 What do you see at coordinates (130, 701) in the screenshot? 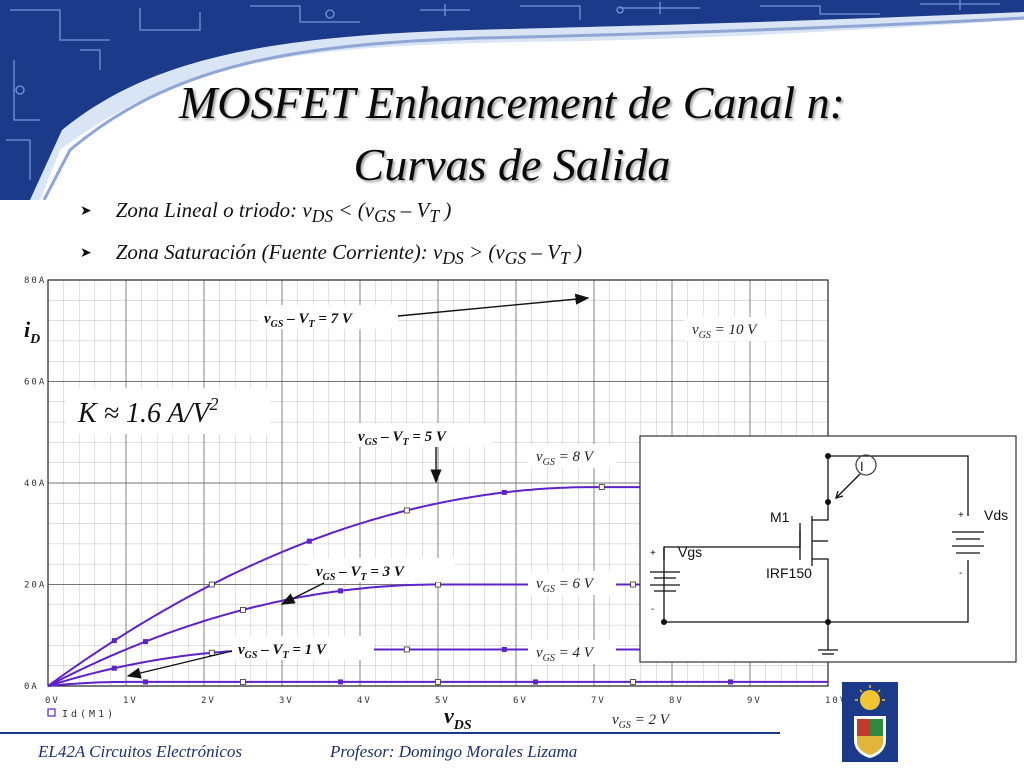
I see `x-tick-label: 1V` at bounding box center [130, 701].